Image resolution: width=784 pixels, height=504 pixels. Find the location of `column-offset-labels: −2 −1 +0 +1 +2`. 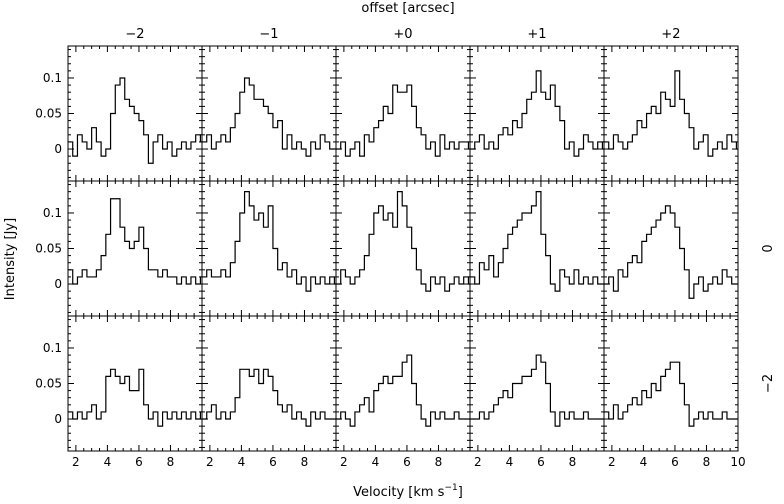

column-offset-labels: −2 −1 +0 +1 +2 is located at coordinates (402, 34).